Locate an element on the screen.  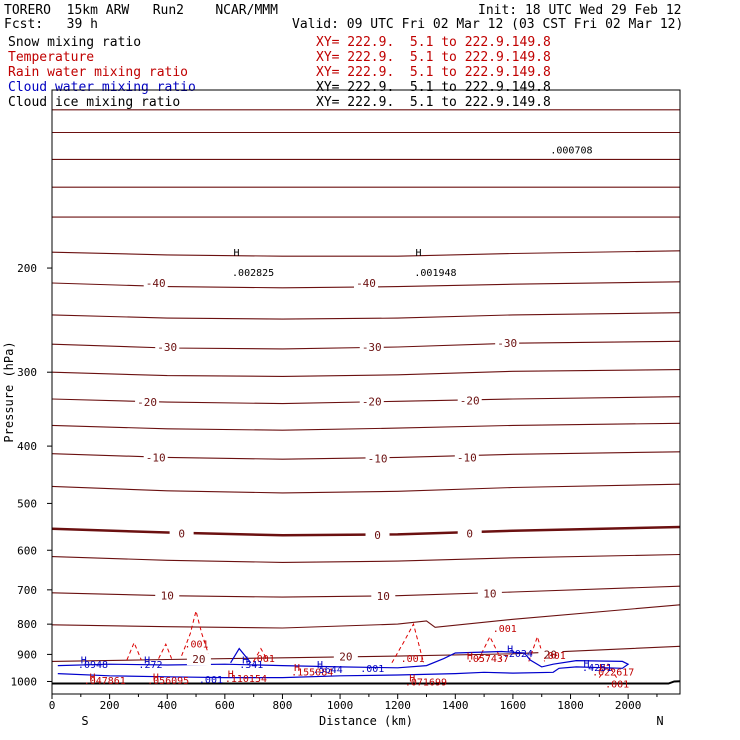
y-tick-label-2: 400 is located at coordinates (27, 446).